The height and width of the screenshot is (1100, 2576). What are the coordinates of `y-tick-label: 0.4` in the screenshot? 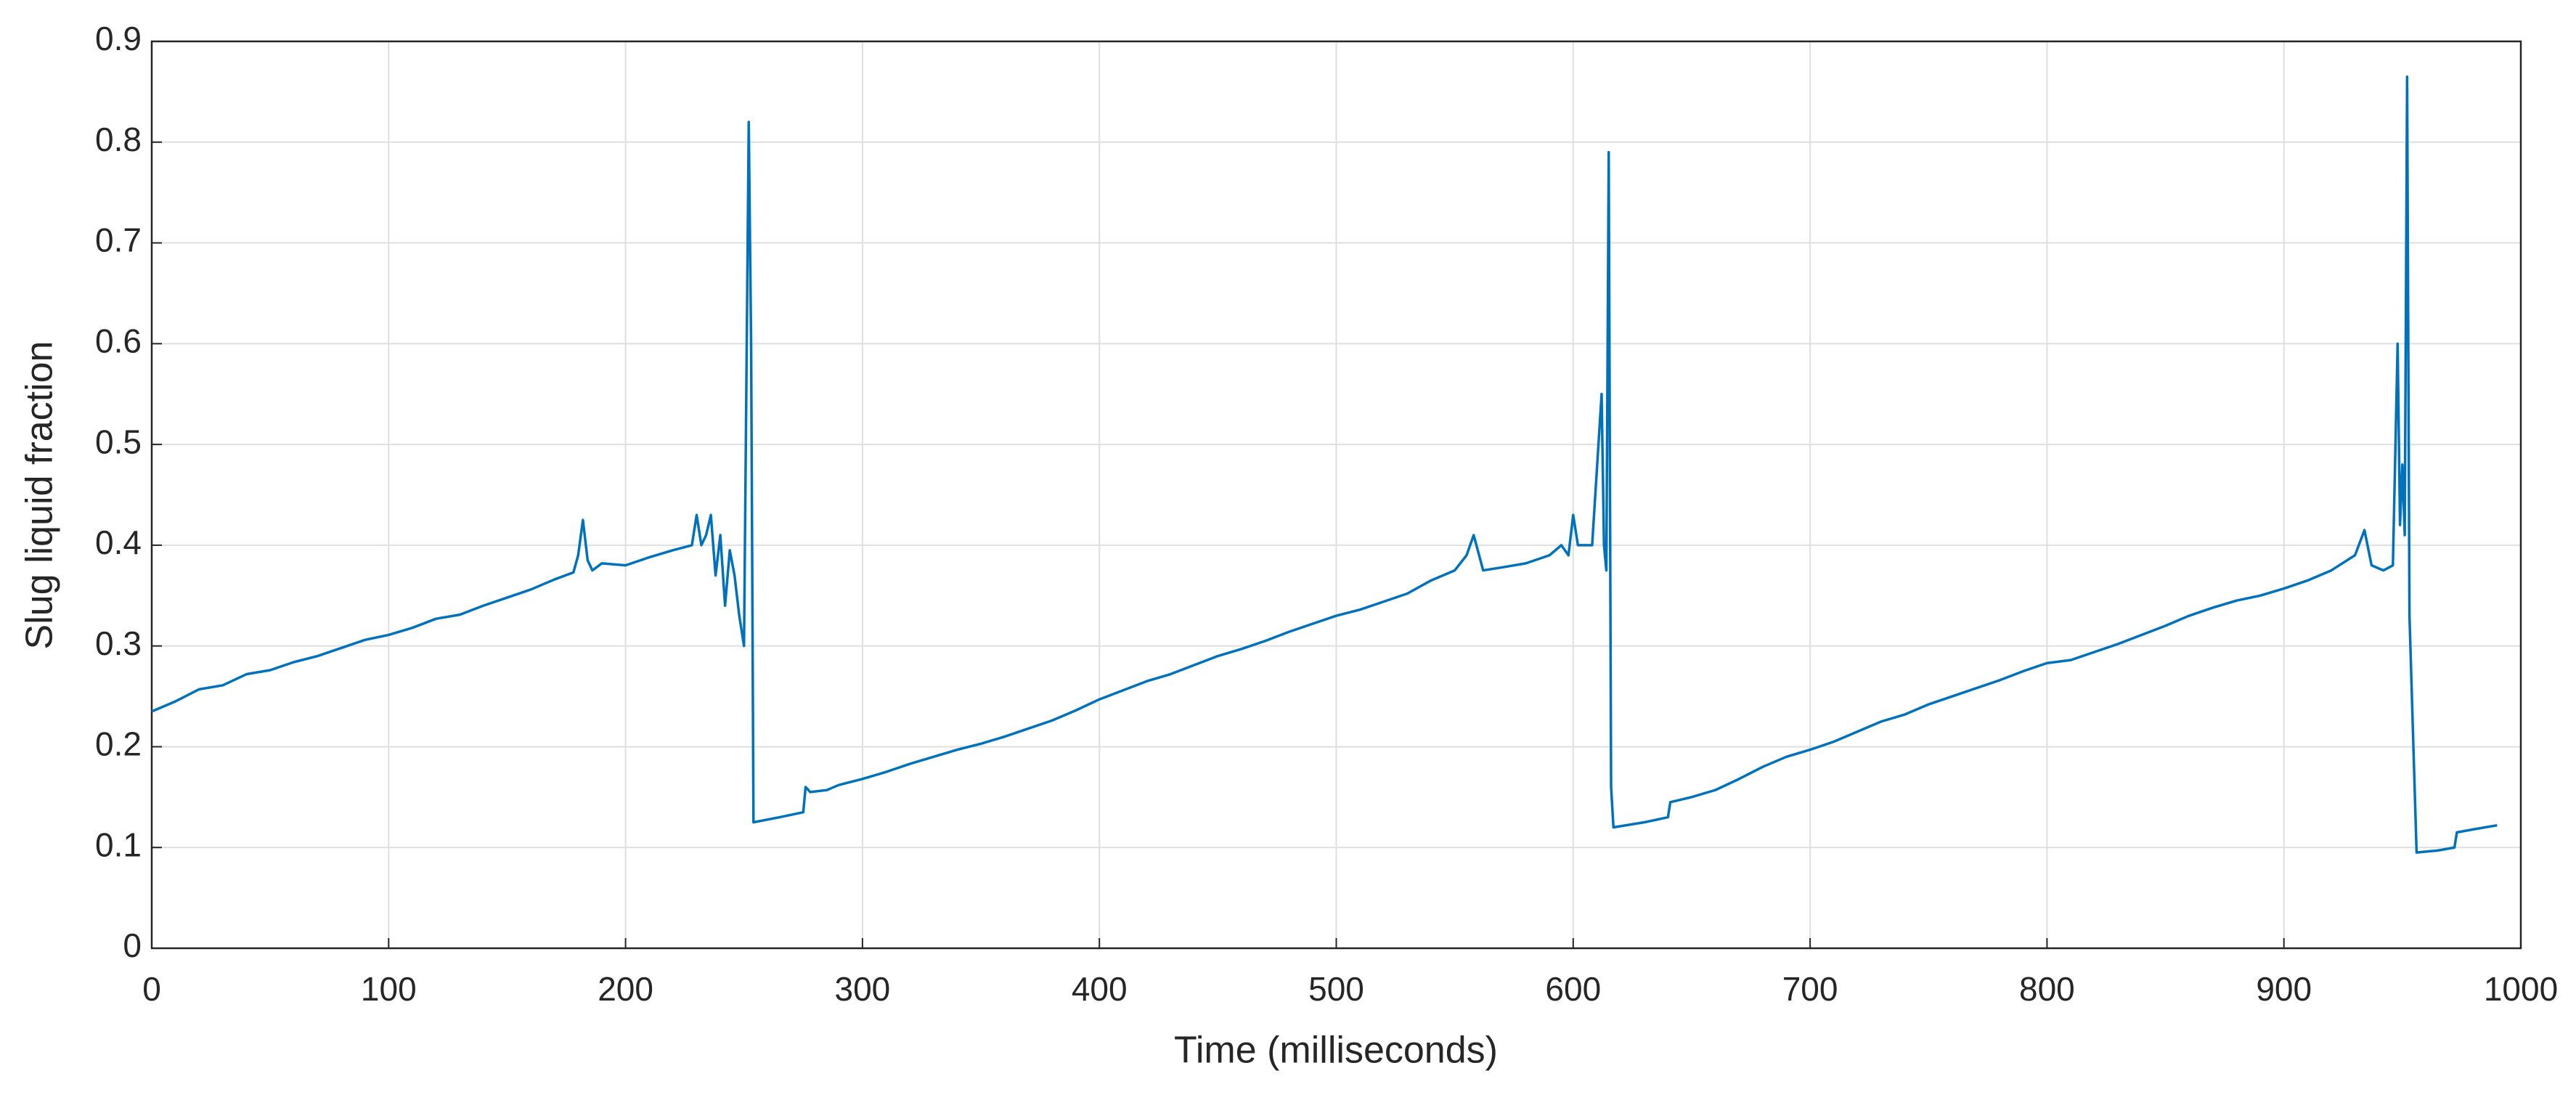 It's located at (118, 542).